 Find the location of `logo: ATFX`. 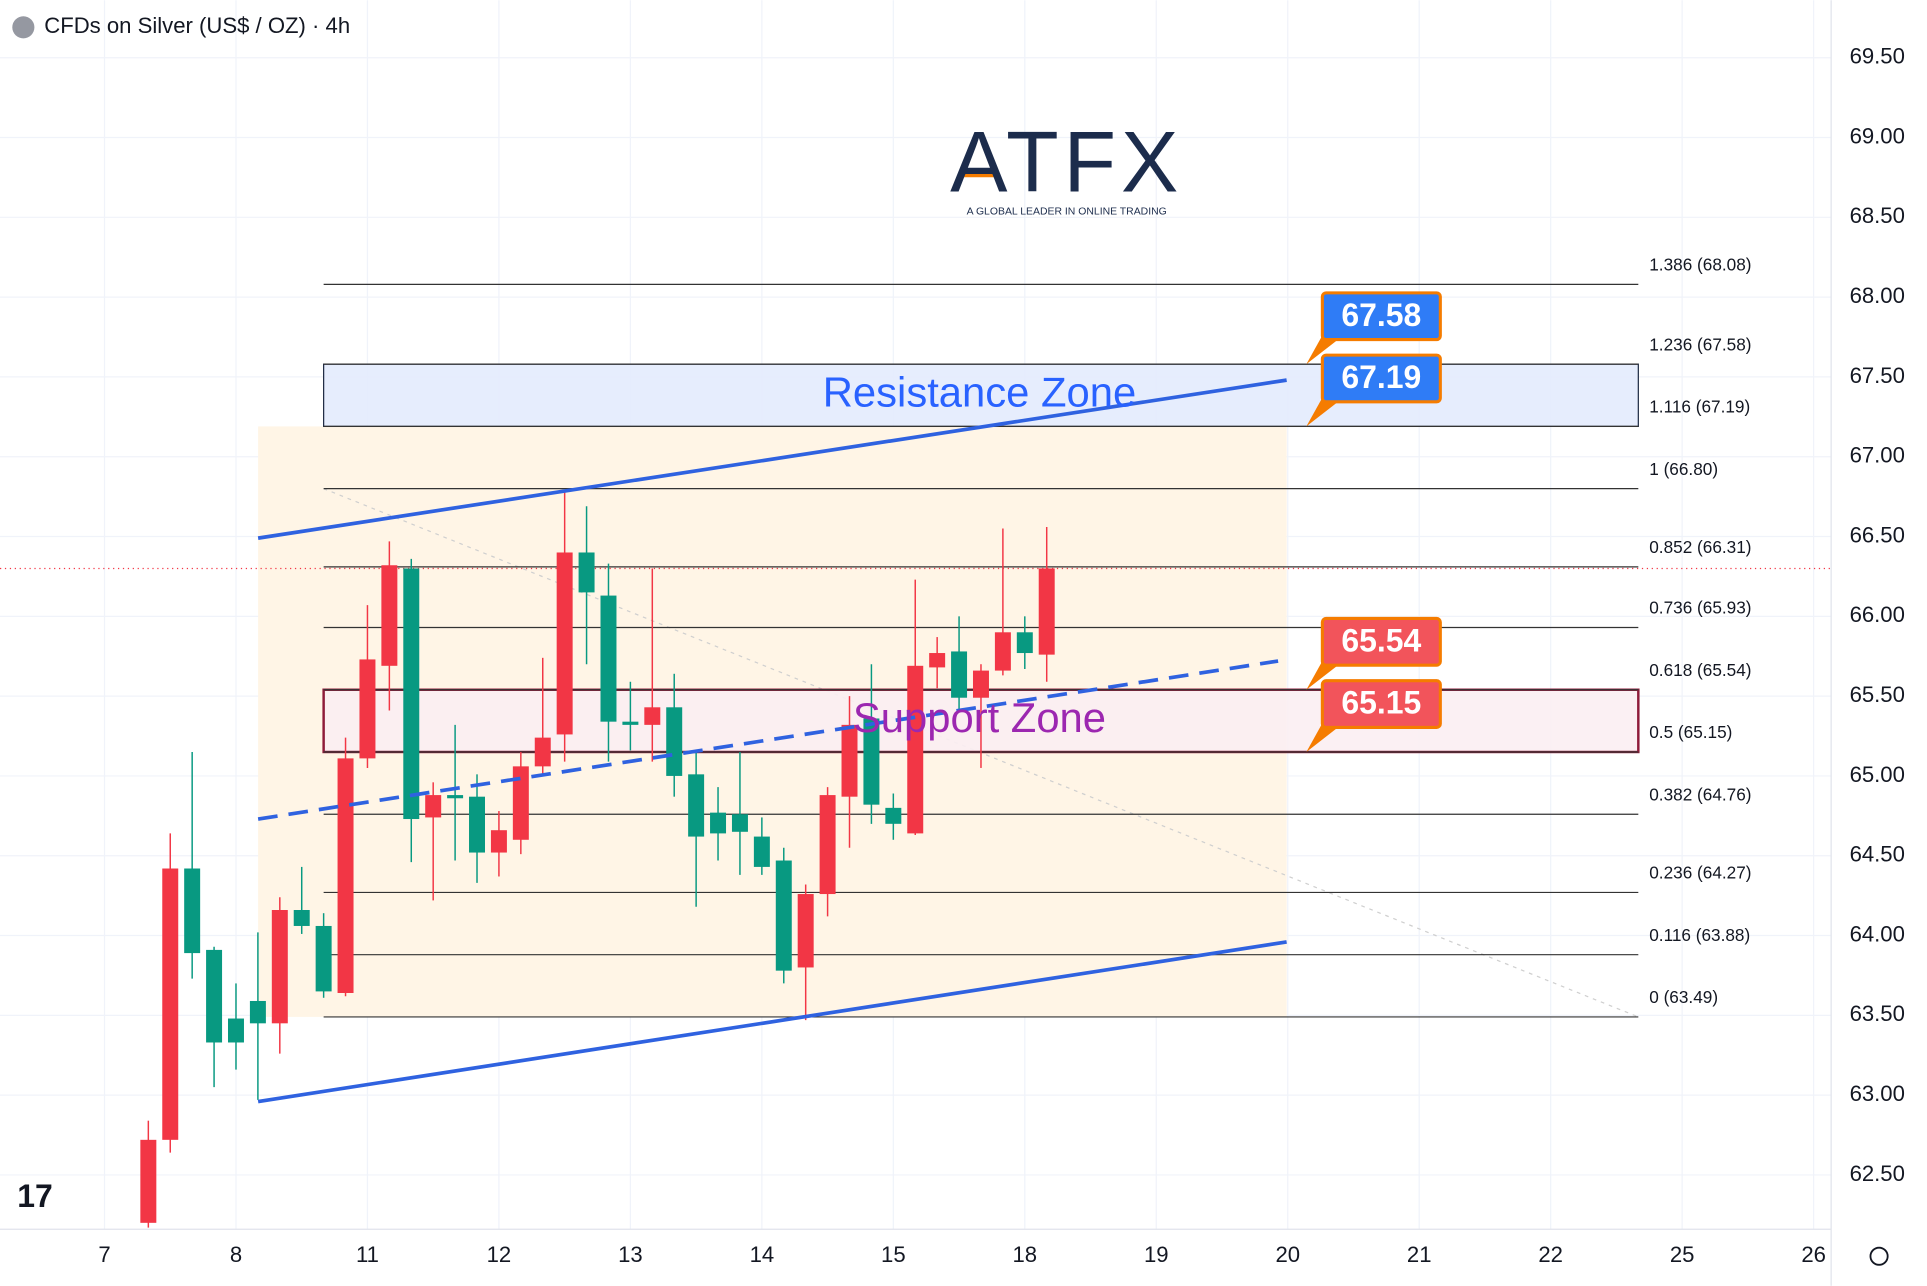

logo: ATFX is located at coordinates (1066, 162).